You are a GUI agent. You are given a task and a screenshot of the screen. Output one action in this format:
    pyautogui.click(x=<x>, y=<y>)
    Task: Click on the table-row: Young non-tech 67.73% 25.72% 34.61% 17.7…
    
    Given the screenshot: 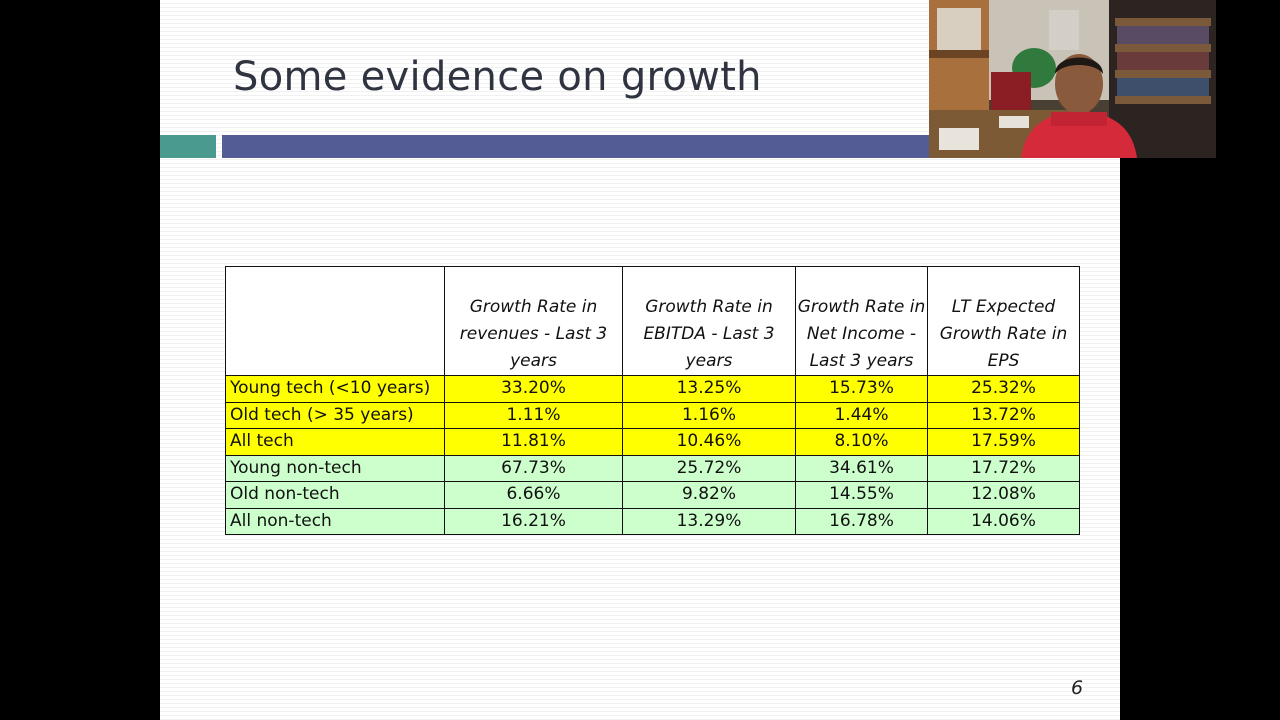 What is the action you would take?
    pyautogui.click(x=652, y=468)
    